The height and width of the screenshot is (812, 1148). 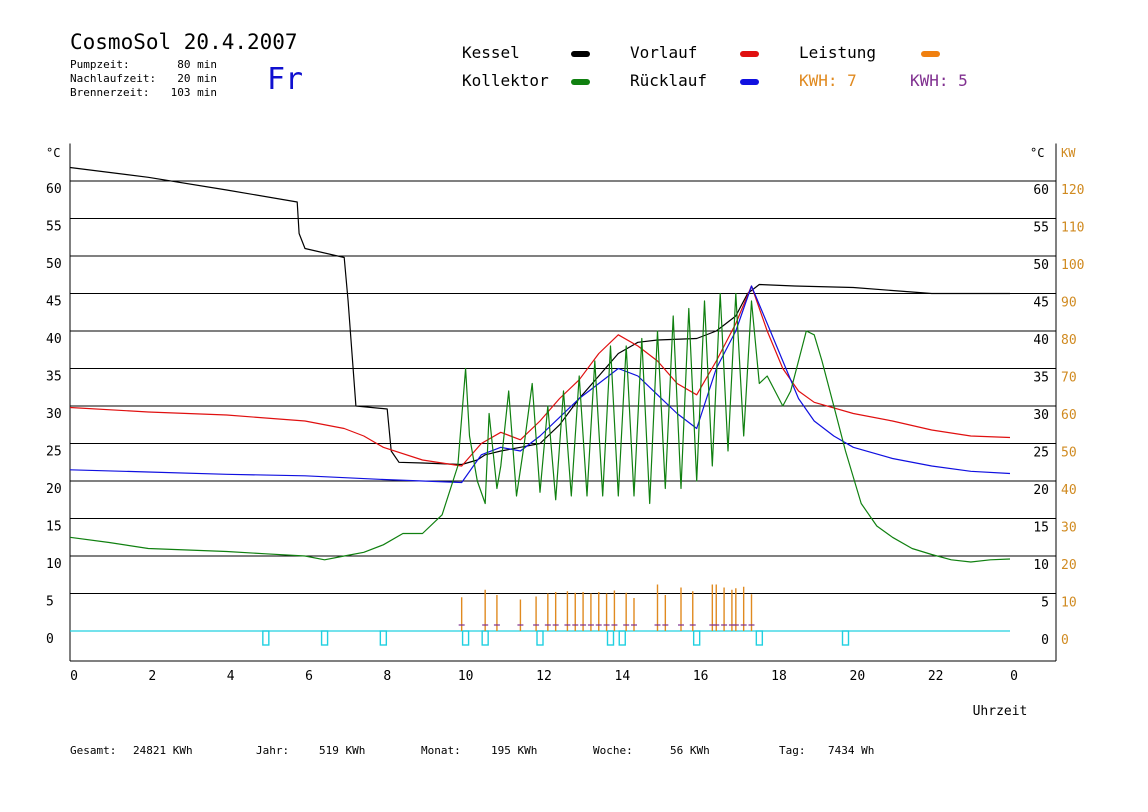 What do you see at coordinates (930, 54) in the screenshot?
I see `legend-leistung-swatch` at bounding box center [930, 54].